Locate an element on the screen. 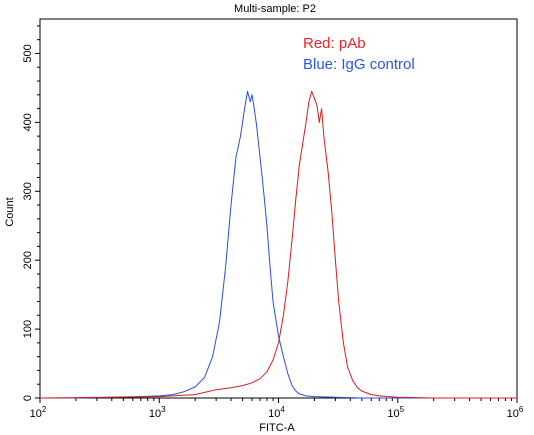 The image size is (534, 435). y-tick-label: 0 is located at coordinates (28, 398).